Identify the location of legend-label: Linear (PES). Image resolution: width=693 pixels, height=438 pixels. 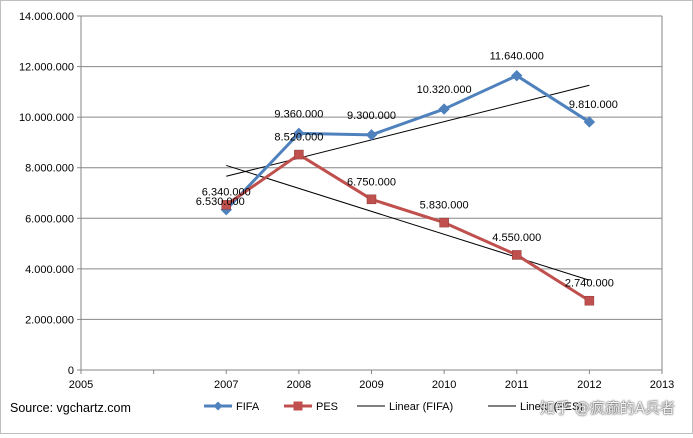
(551, 407).